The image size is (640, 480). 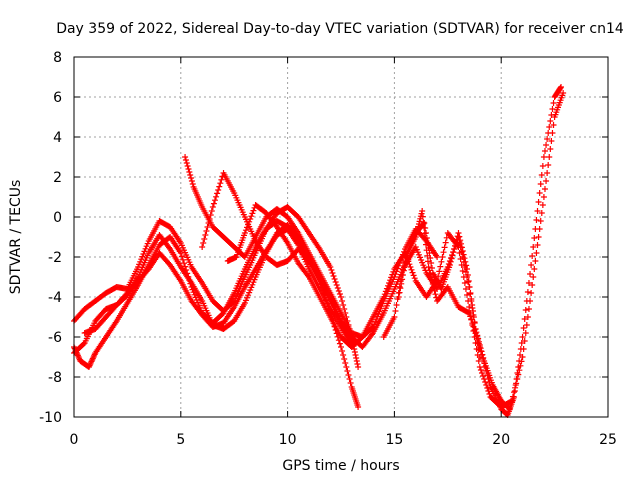 What do you see at coordinates (55, 258) in the screenshot?
I see `y-tick-label: -2` at bounding box center [55, 258].